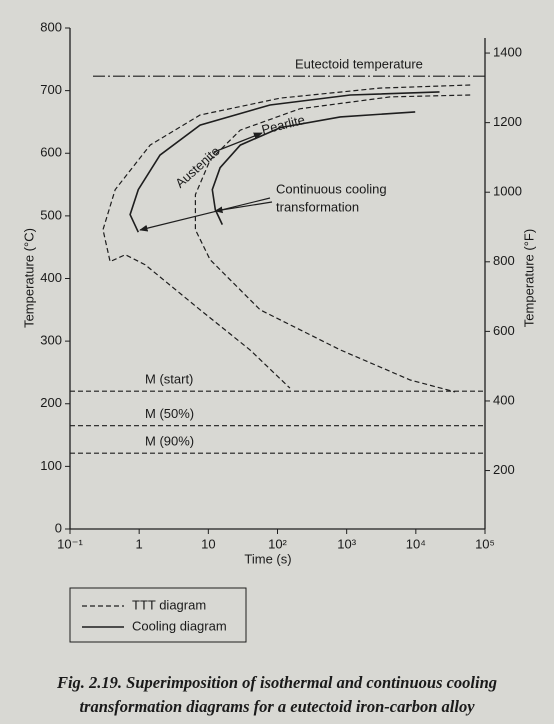 This screenshot has width=554, height=724. I want to click on y-tick-label: 200, so click(51, 402).